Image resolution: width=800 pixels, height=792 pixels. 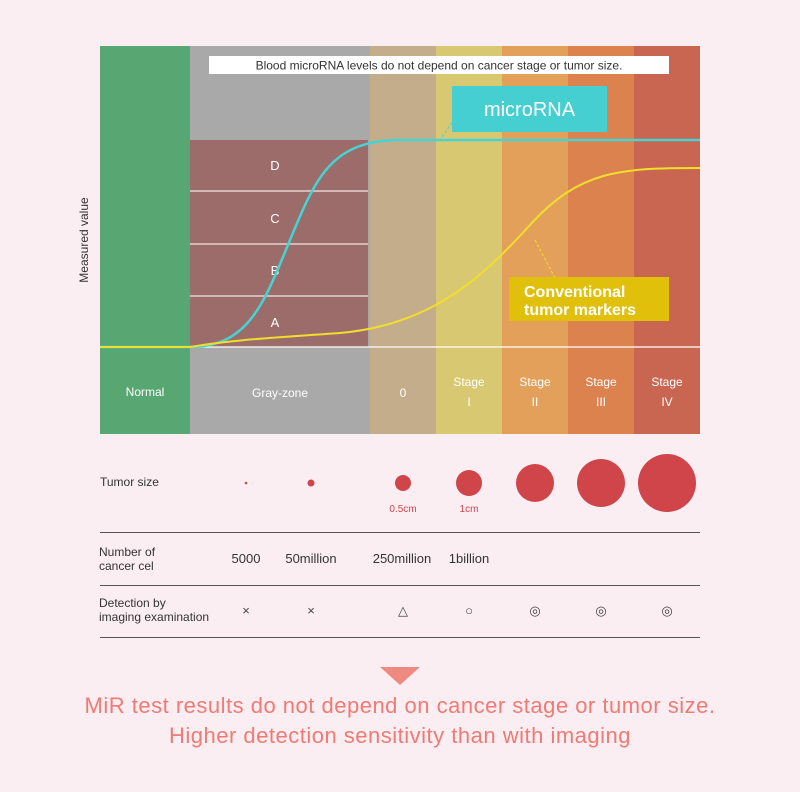 I want to click on cancer-cells-label-line1: Number of, so click(x=127, y=552).